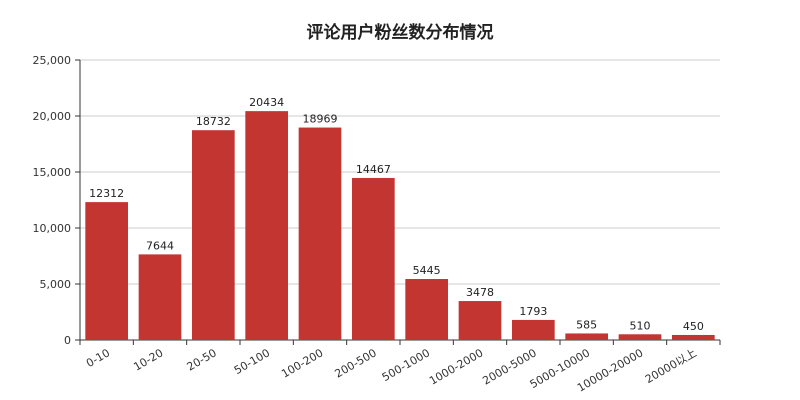 The width and height of the screenshot is (800, 400). What do you see at coordinates (52, 228) in the screenshot?
I see `y-tick-label: 10,000` at bounding box center [52, 228].